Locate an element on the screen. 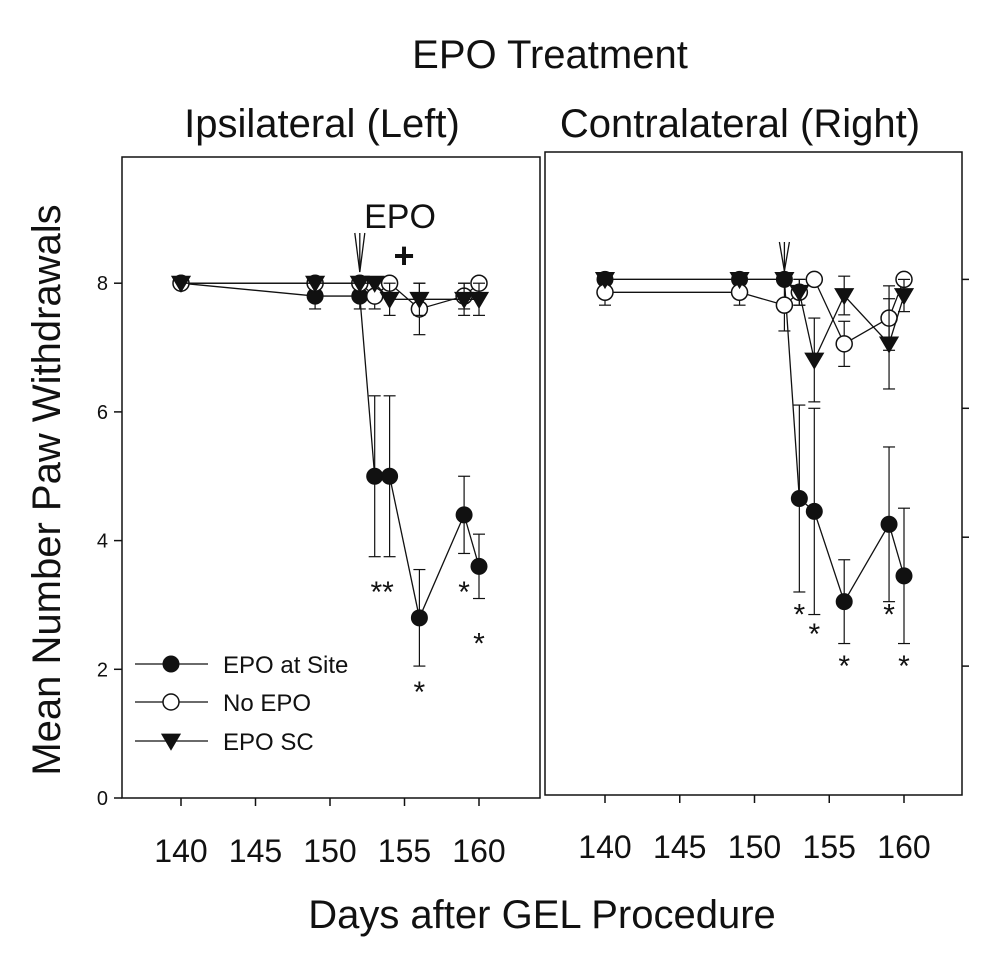 Image resolution: width=1000 pixels, height=976 pixels. legend-label-1: No EPO is located at coordinates (267, 703).